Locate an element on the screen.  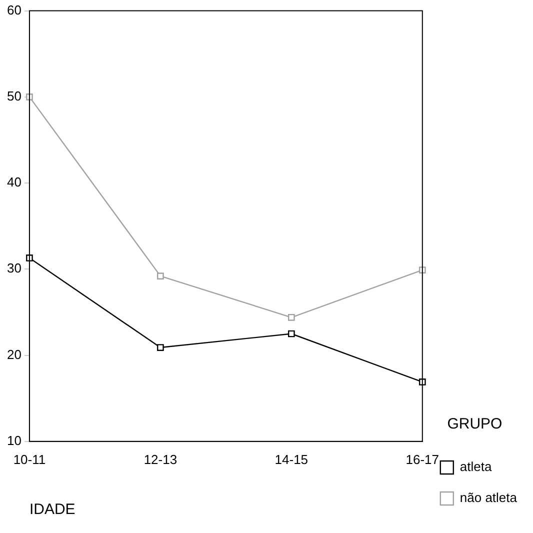
y-tick-label: 20 is located at coordinates (14, 354).